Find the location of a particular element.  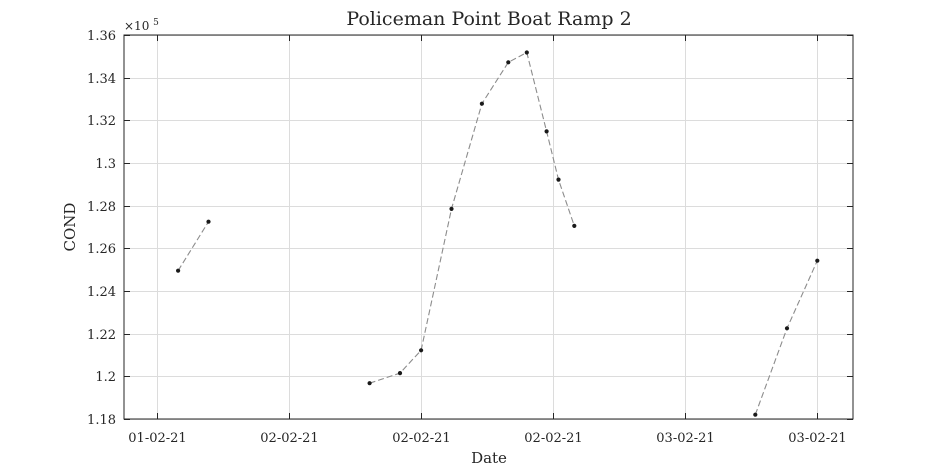

y-tick-label: 1.24 is located at coordinates (101, 292).